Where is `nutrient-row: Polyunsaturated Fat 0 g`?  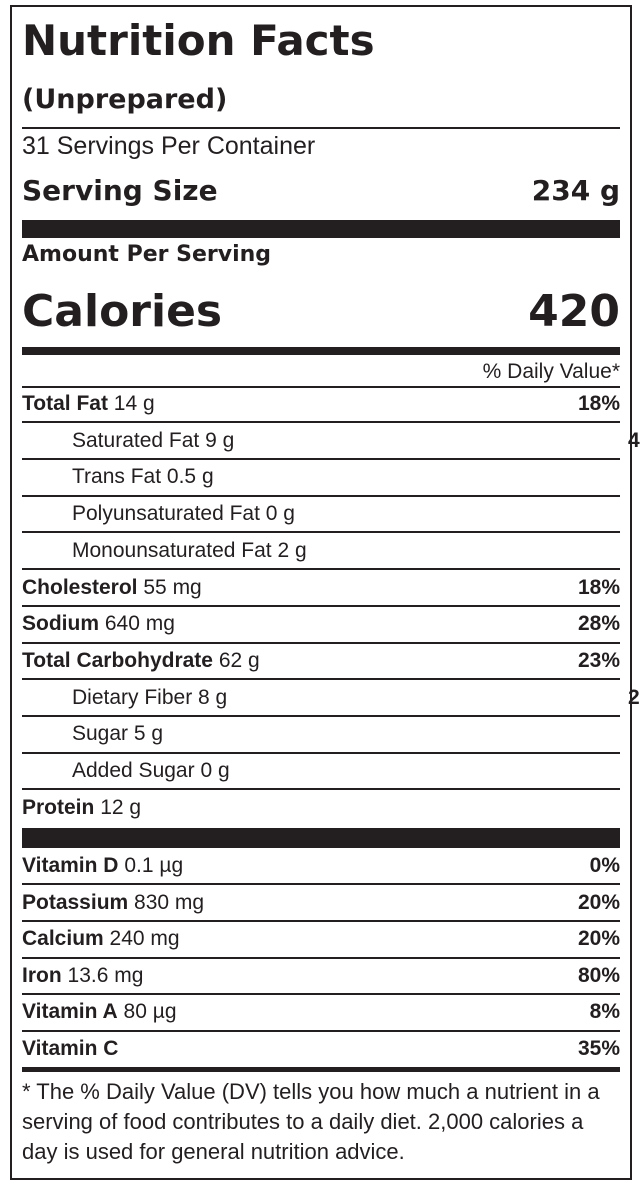
nutrient-row: Polyunsaturated Fat 0 g is located at coordinates (331, 514).